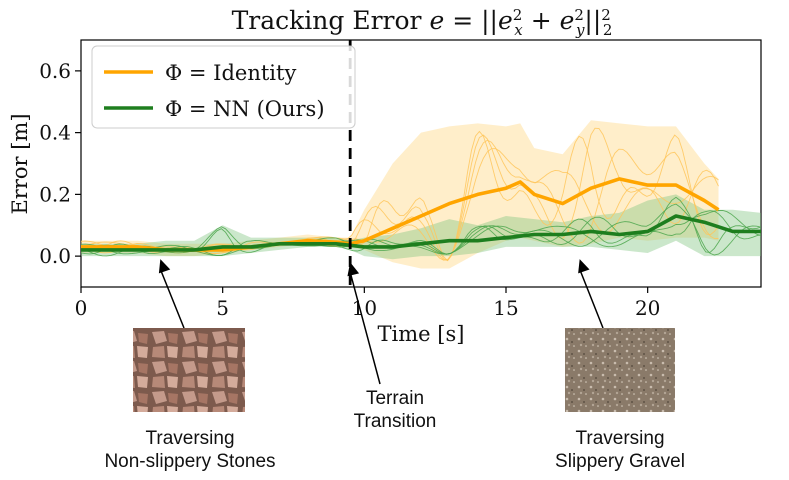 The height and width of the screenshot is (480, 789). What do you see at coordinates (518, 15) in the screenshot?
I see `chart-title-math-sup1: 2` at bounding box center [518, 15].